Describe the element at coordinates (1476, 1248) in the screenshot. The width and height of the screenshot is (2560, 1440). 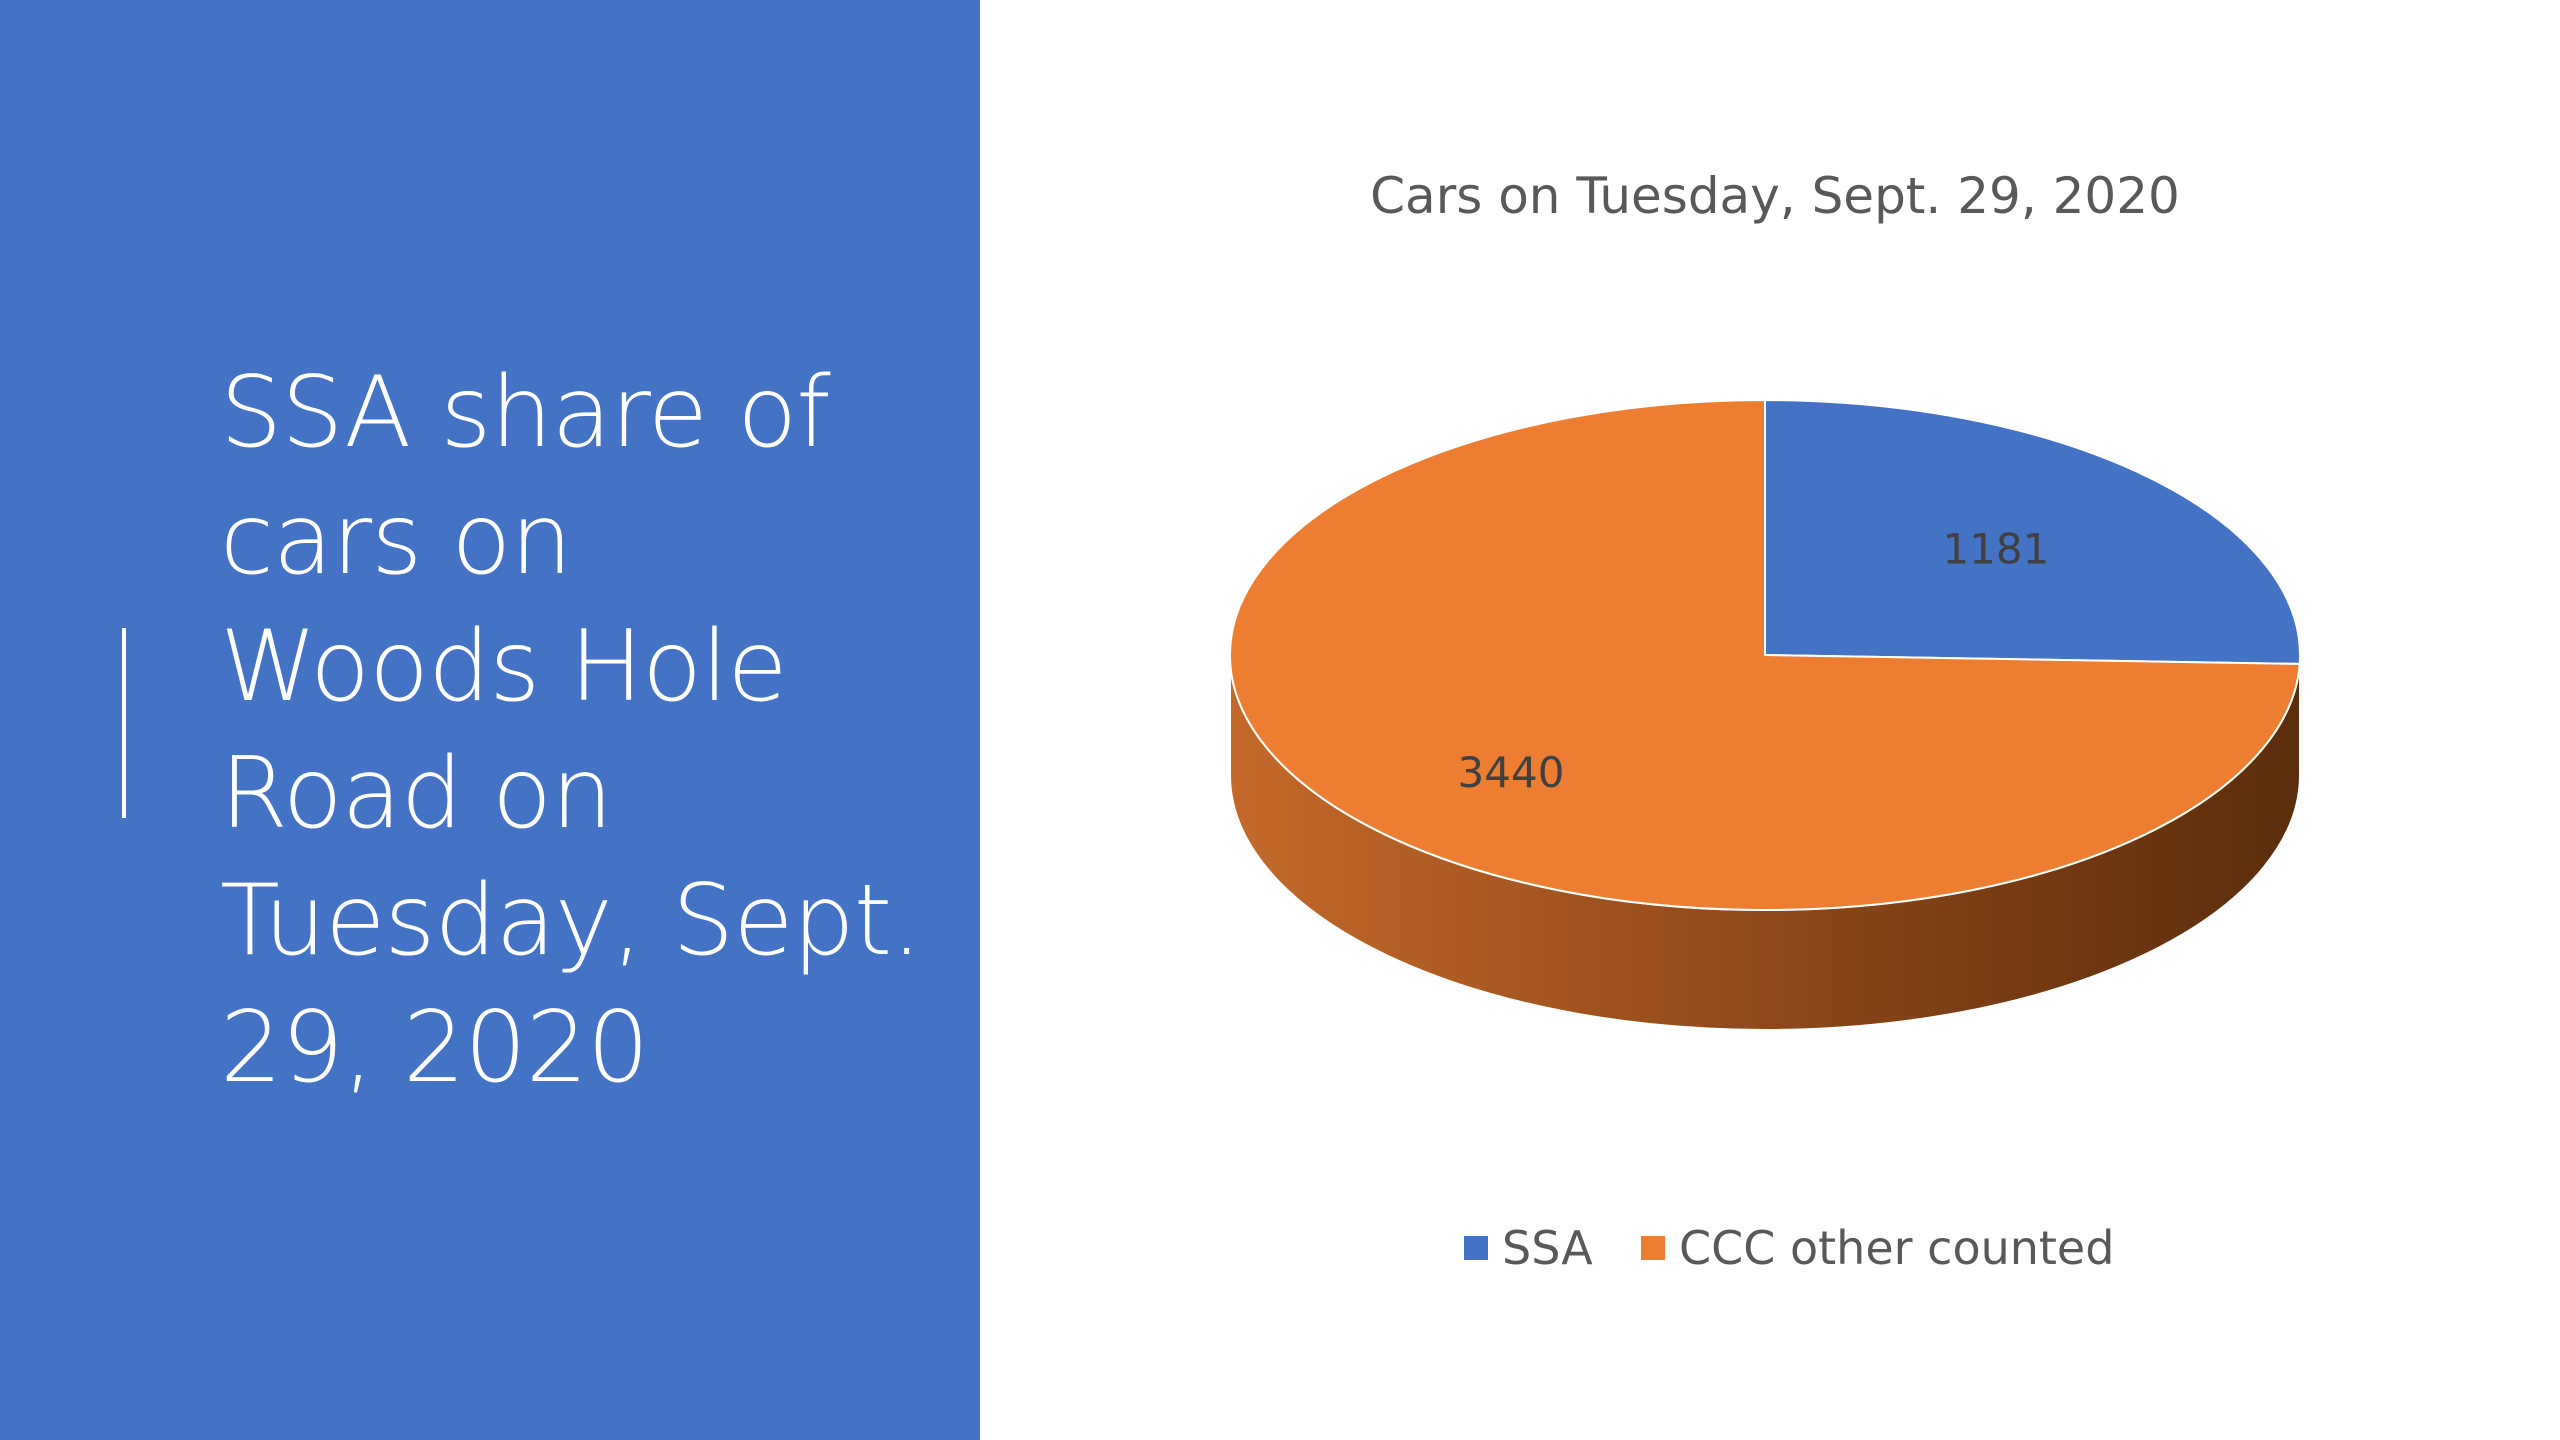
I see `legend-swatch-ssa` at that location.